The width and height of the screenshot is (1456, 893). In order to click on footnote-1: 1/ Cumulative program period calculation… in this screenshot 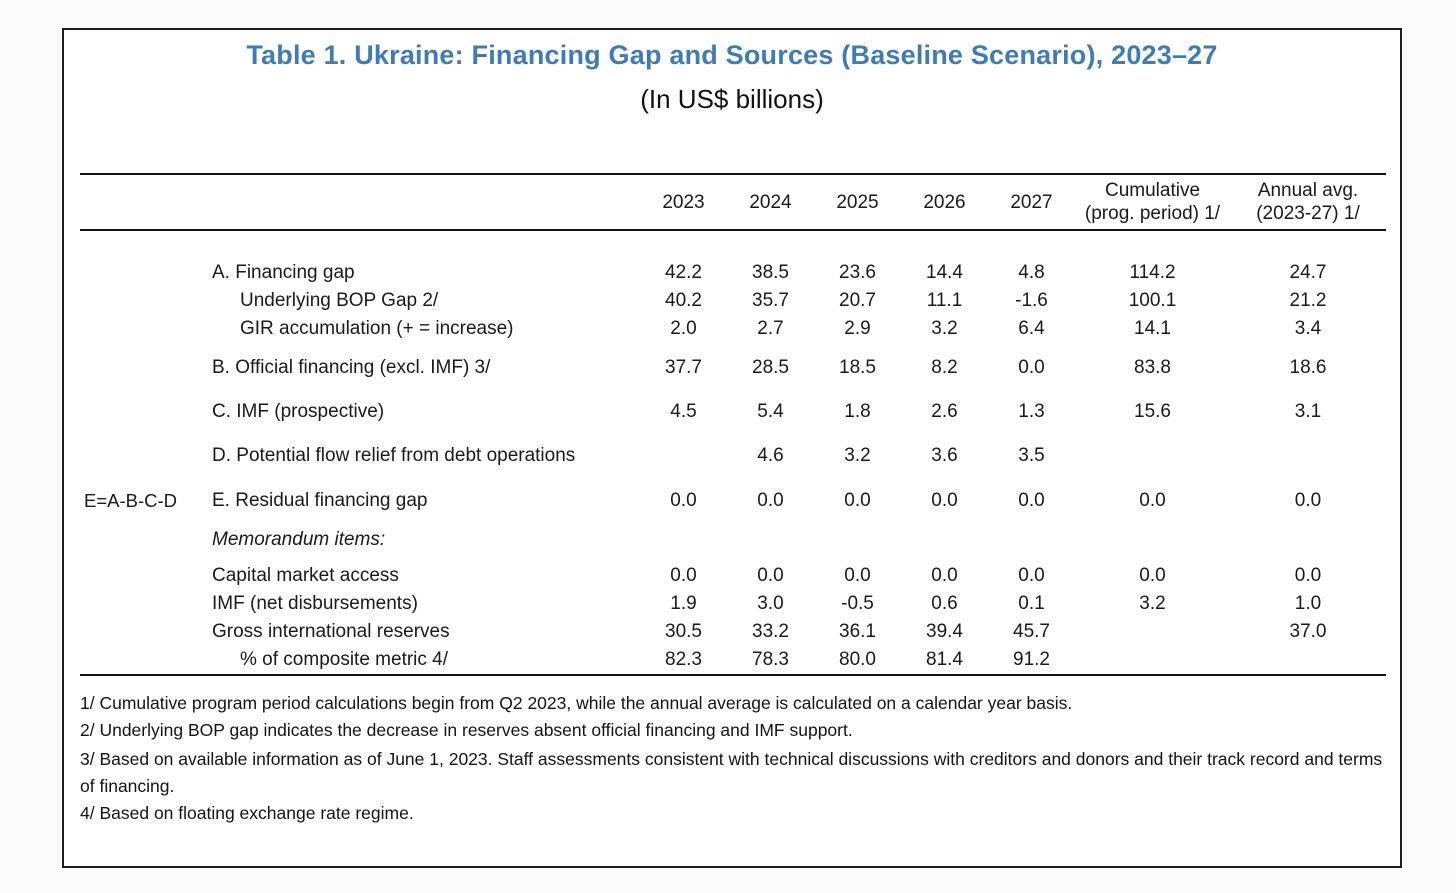, I will do `click(576, 703)`.